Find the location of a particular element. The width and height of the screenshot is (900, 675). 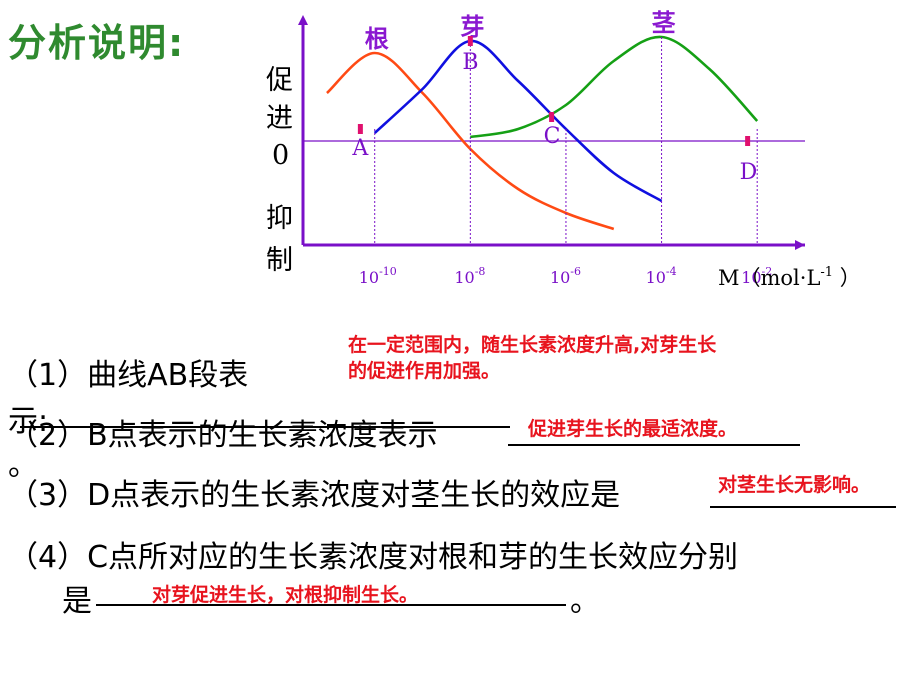

q4-answer: 对芽促进生长，对根抑制生长。 is located at coordinates (285, 595).